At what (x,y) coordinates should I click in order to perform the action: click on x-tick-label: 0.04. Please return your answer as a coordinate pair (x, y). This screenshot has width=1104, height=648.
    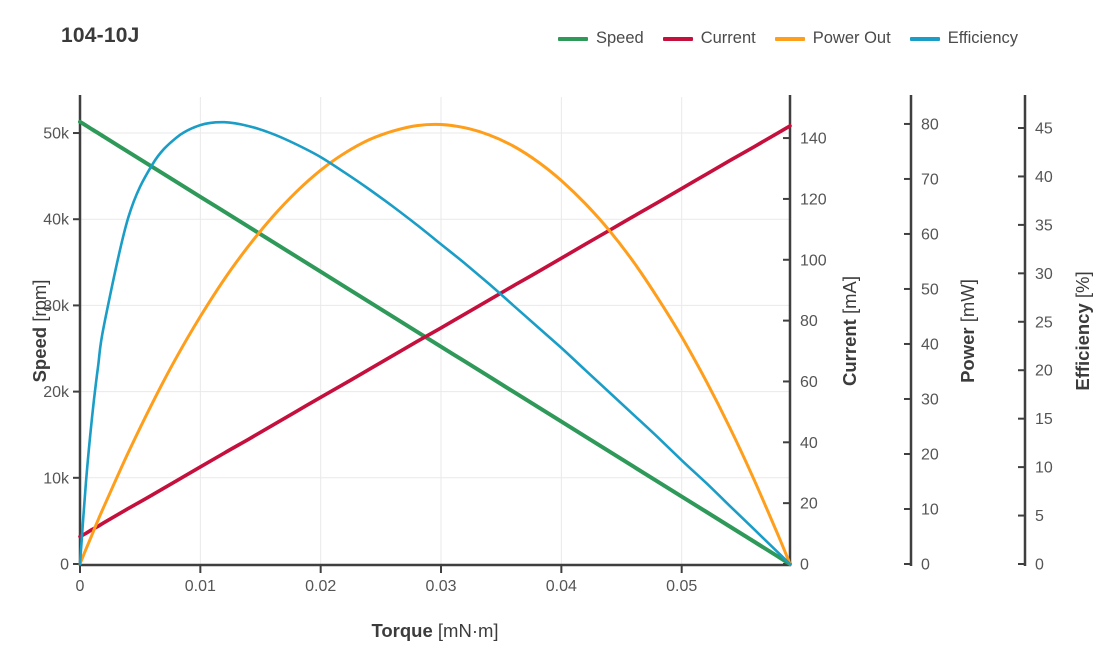
    Looking at the image, I should click on (561, 586).